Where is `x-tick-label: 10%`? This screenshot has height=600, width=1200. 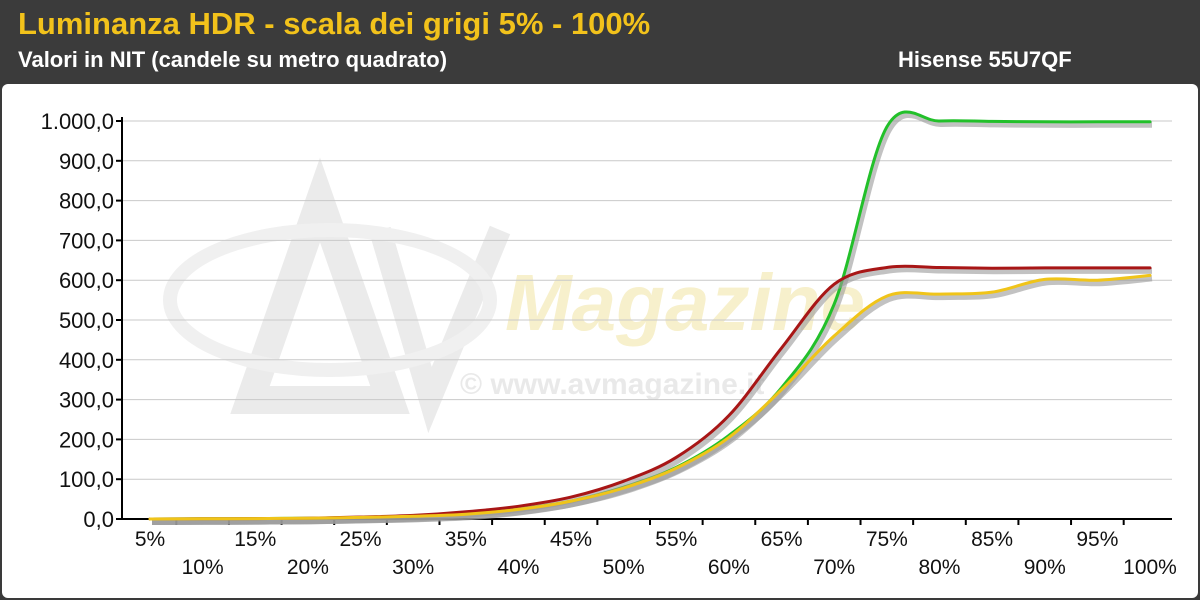
x-tick-label: 10% is located at coordinates (203, 567).